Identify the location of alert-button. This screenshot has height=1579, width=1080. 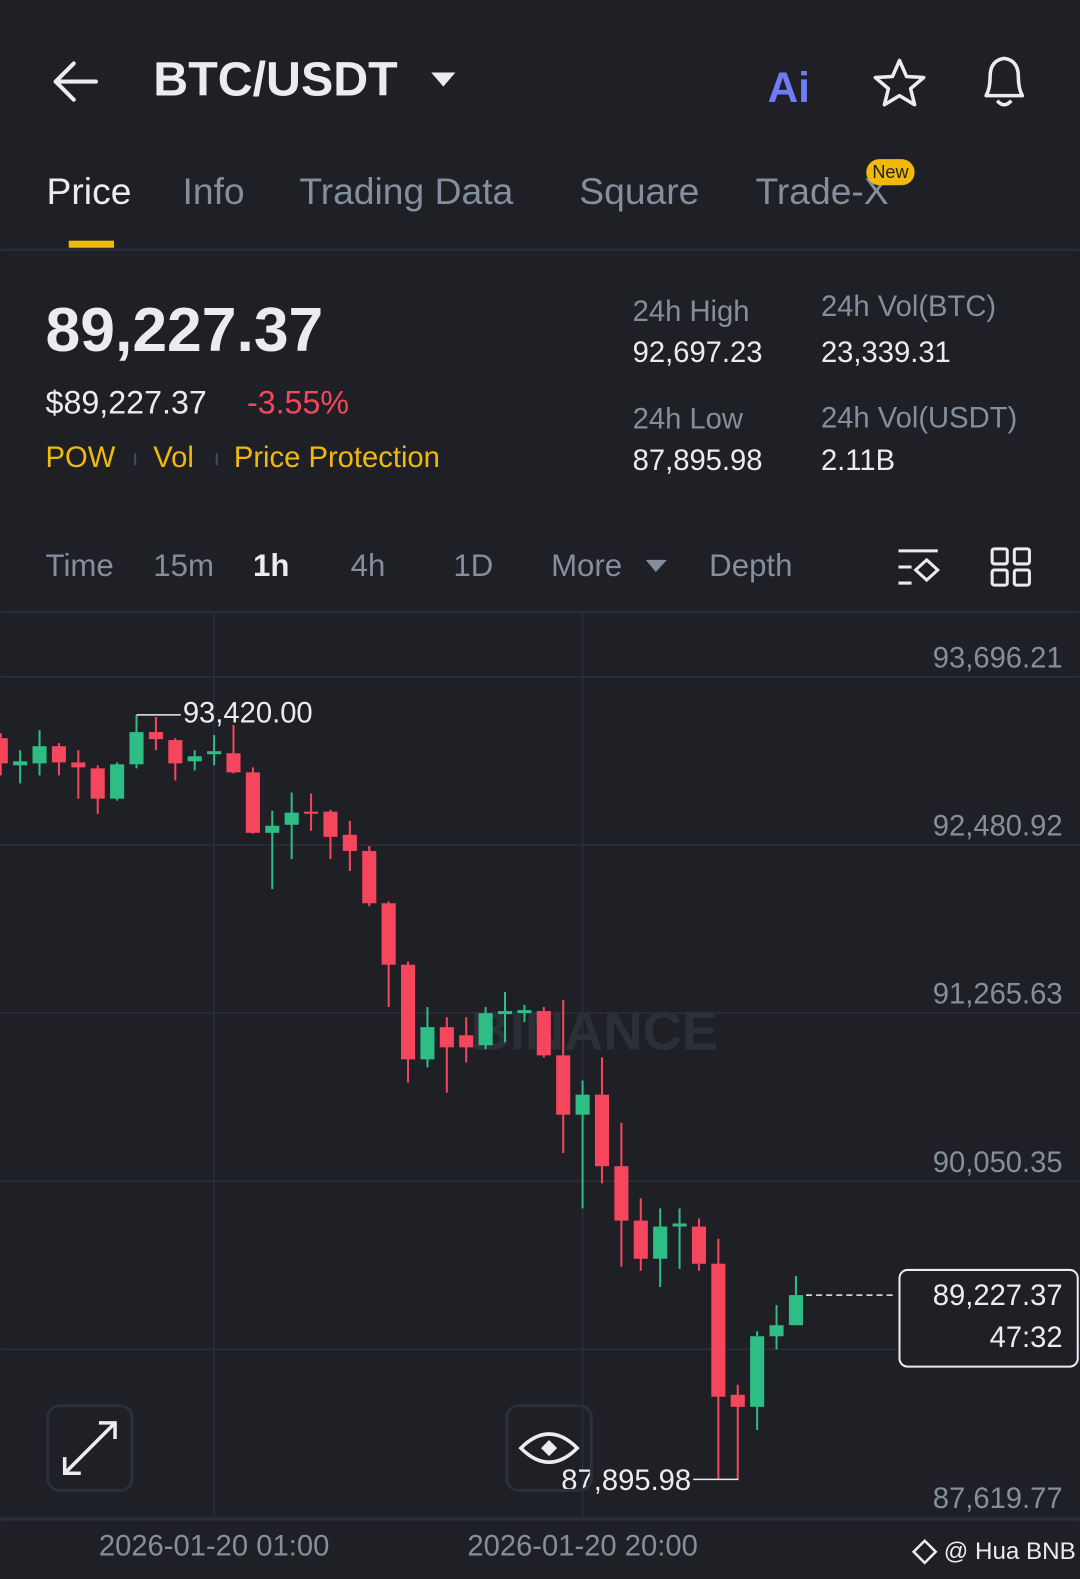
(1004, 81).